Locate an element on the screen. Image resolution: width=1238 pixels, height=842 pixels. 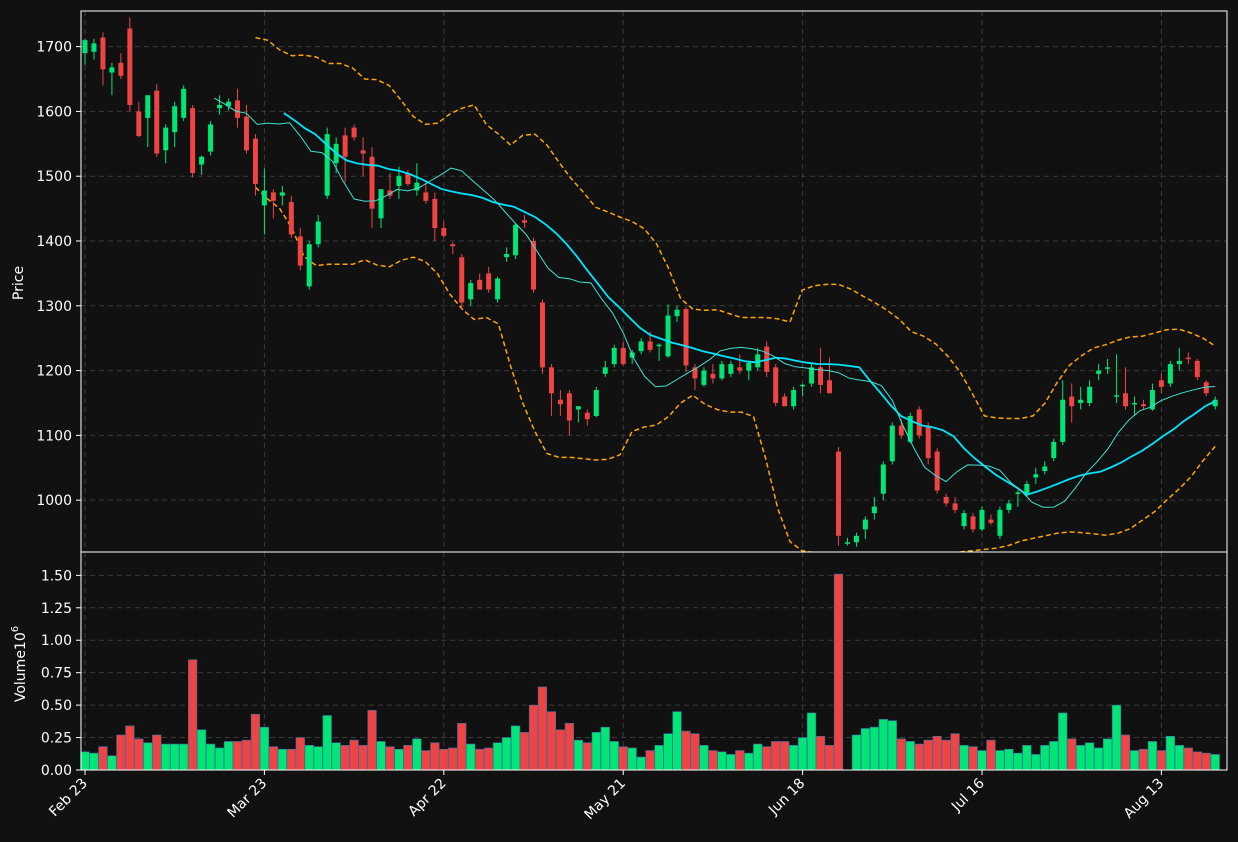
price-tick-label: 1400 is located at coordinates (54, 242).